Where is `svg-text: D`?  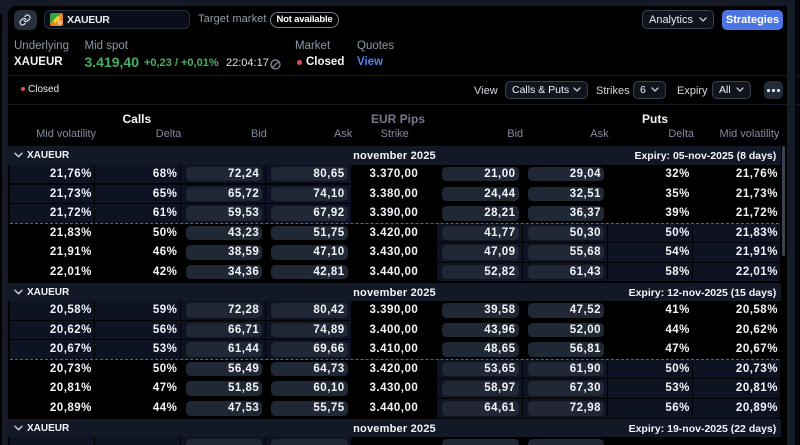
svg-text: D is located at coordinates (60, 23).